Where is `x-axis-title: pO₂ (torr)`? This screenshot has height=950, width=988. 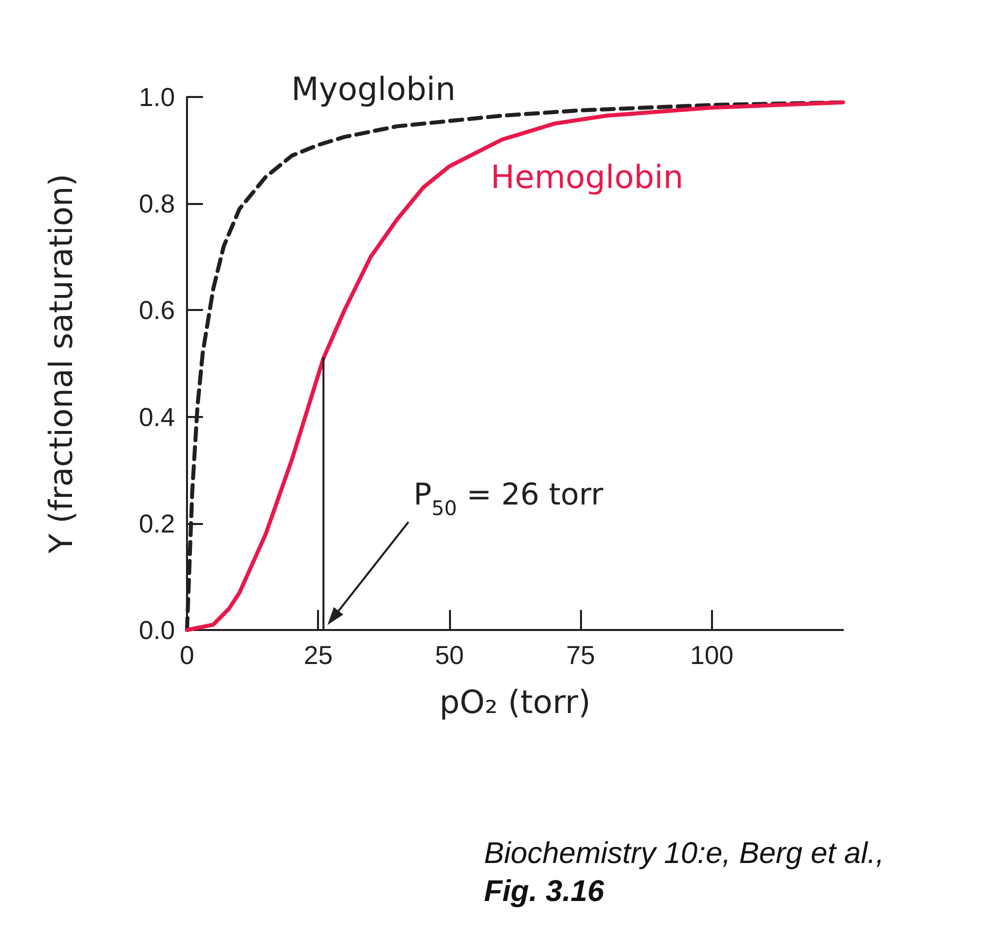 x-axis-title: pO₂ (torr) is located at coordinates (515, 702).